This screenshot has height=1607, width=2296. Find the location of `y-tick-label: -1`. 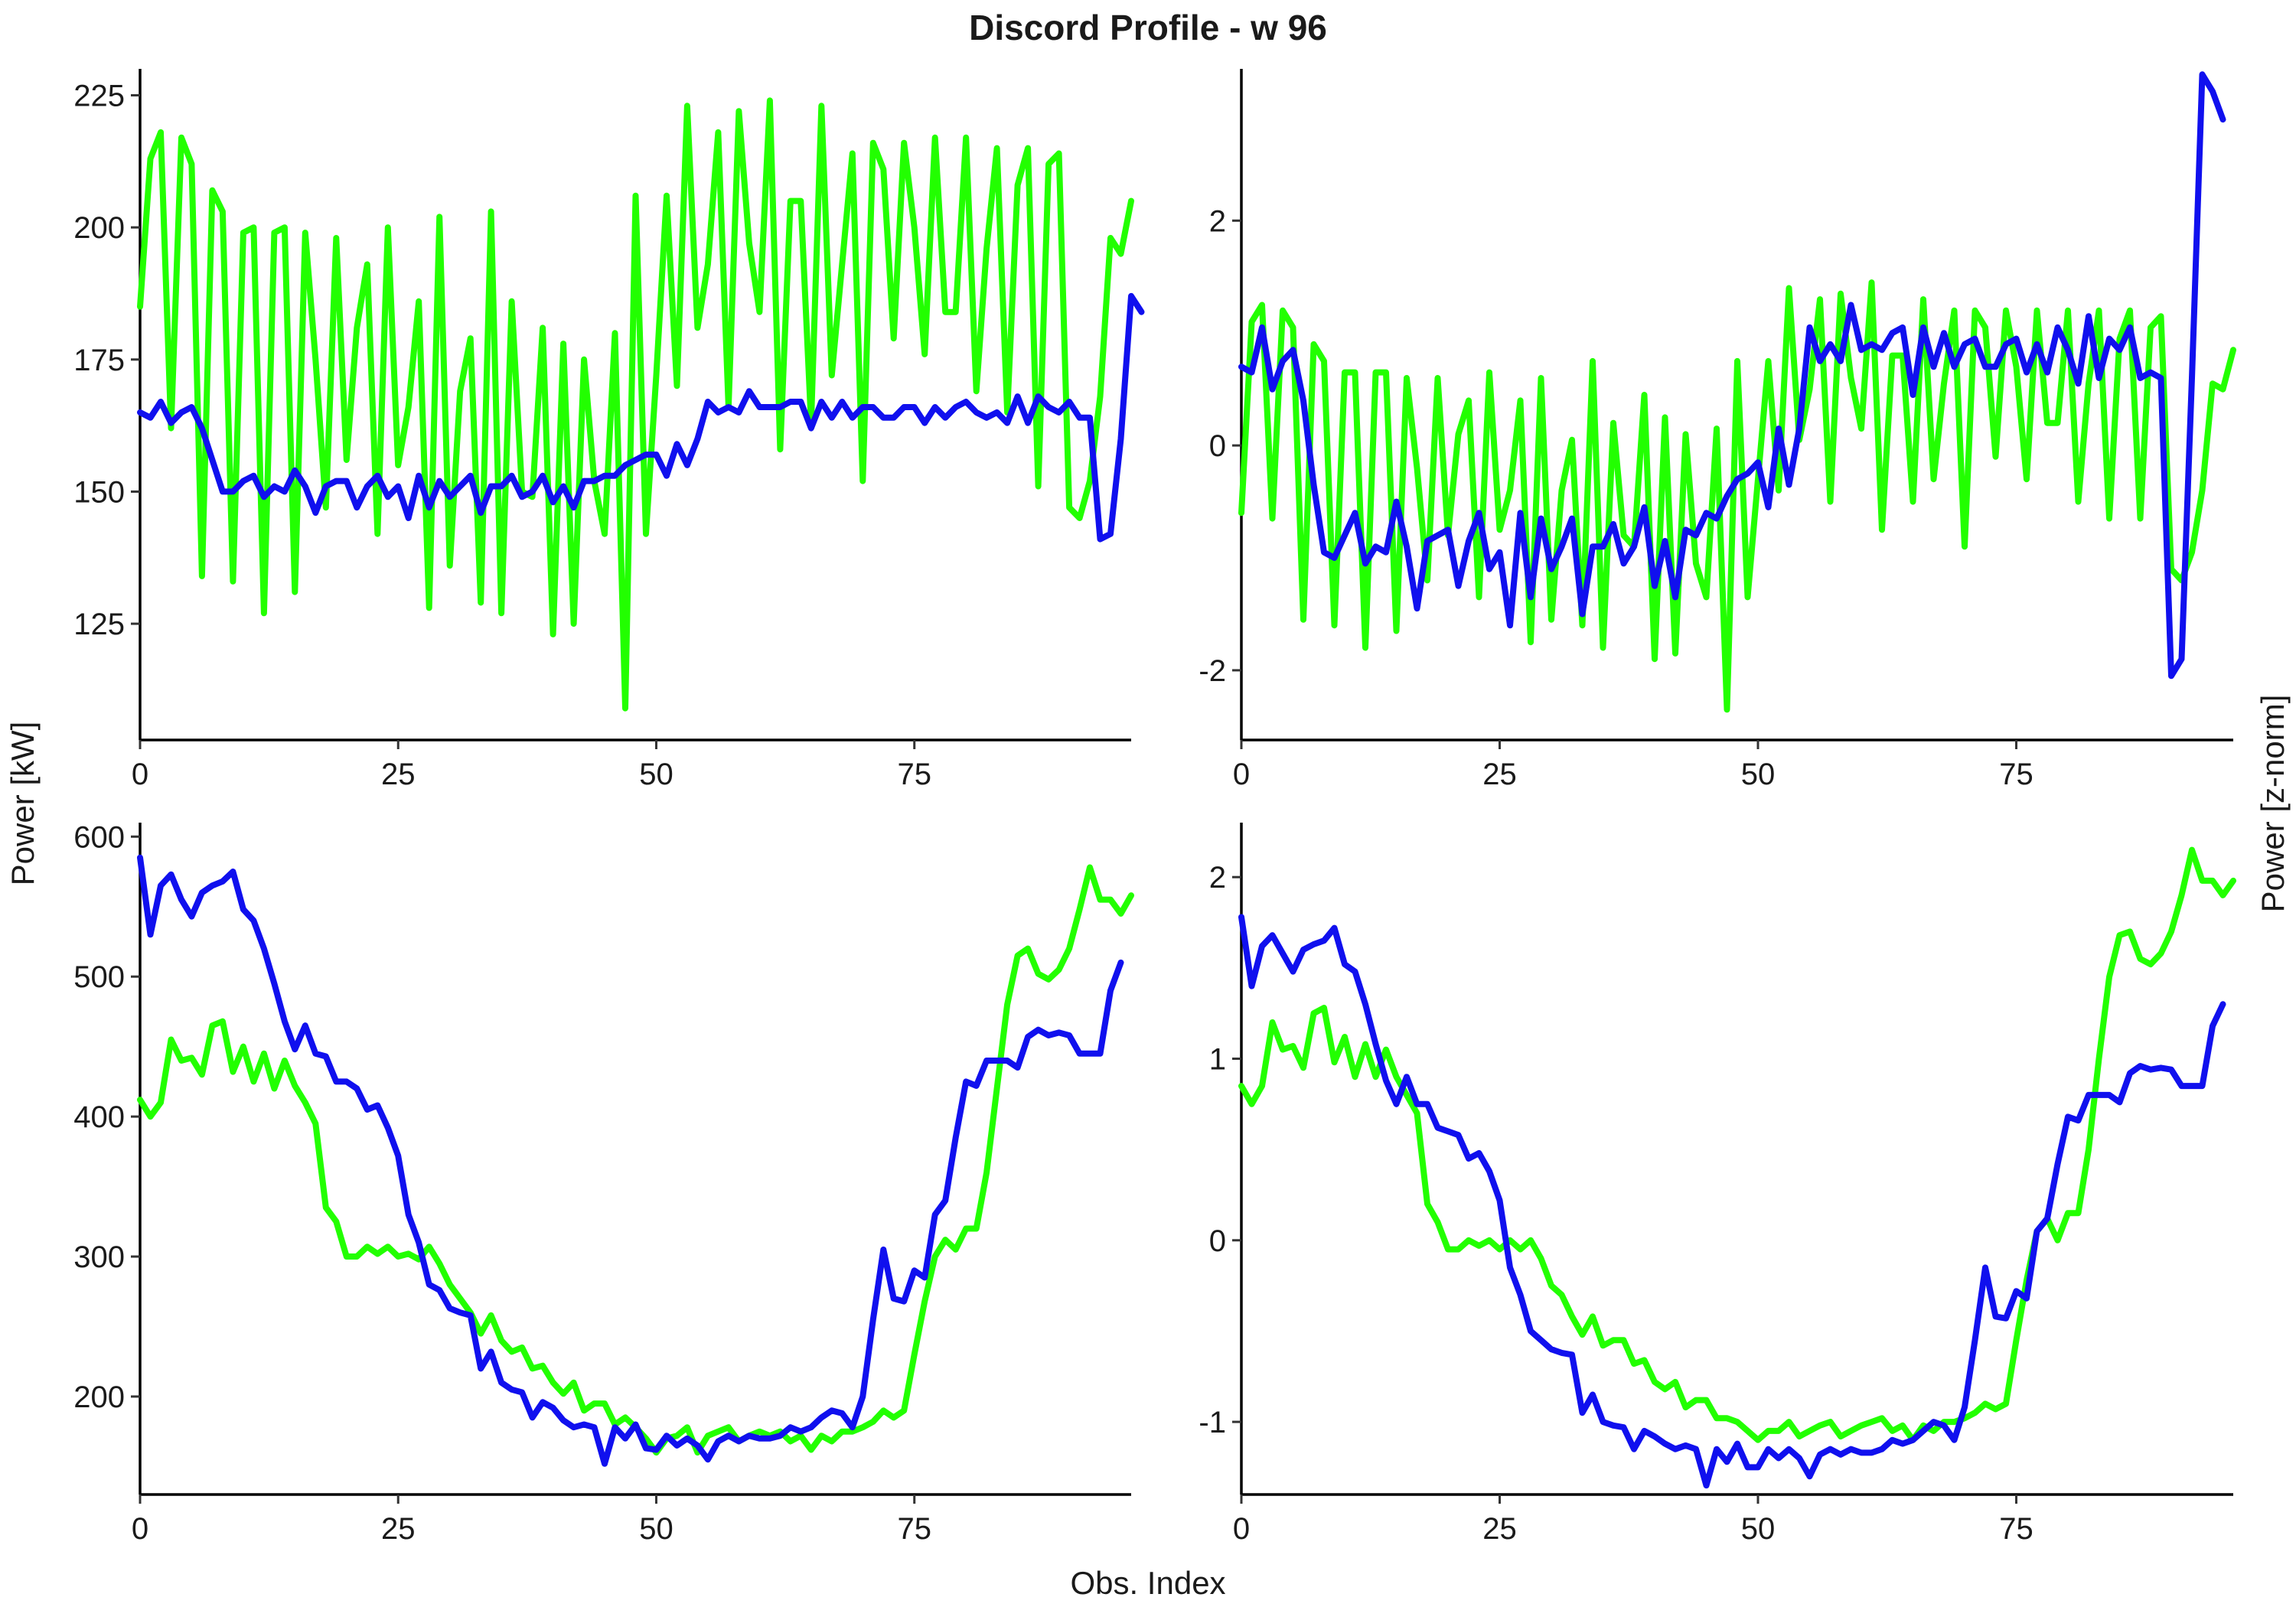

y-tick-label: -1 is located at coordinates (1212, 1423).